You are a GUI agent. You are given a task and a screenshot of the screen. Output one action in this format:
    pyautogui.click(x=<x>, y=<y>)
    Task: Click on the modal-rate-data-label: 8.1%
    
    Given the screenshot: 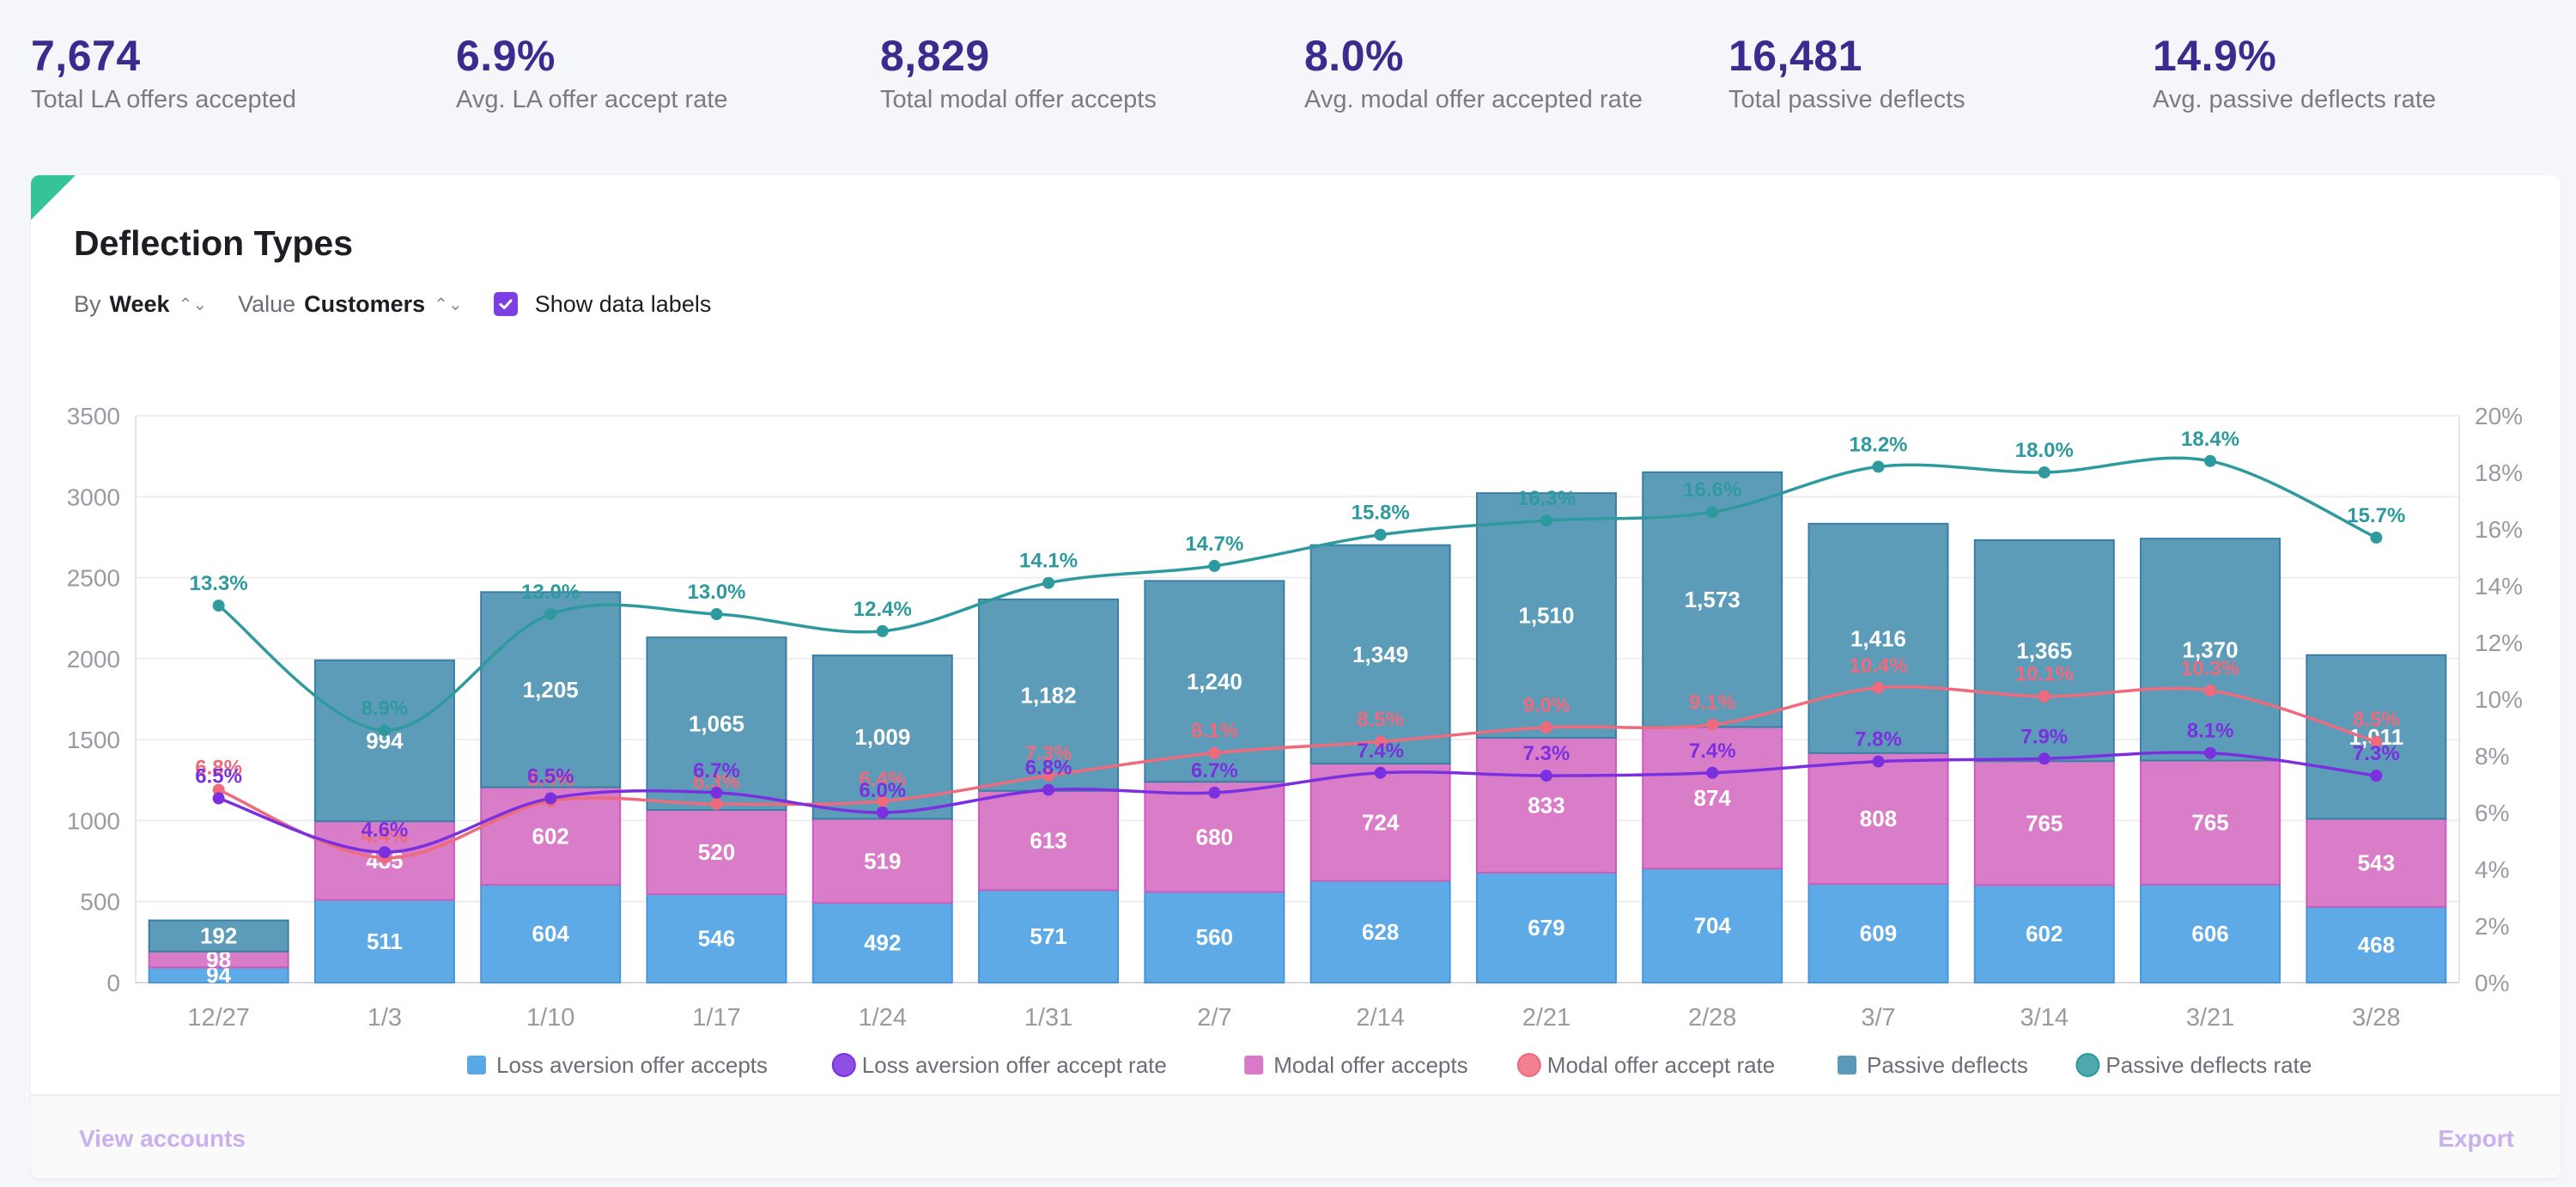 What is the action you would take?
    pyautogui.click(x=1214, y=731)
    